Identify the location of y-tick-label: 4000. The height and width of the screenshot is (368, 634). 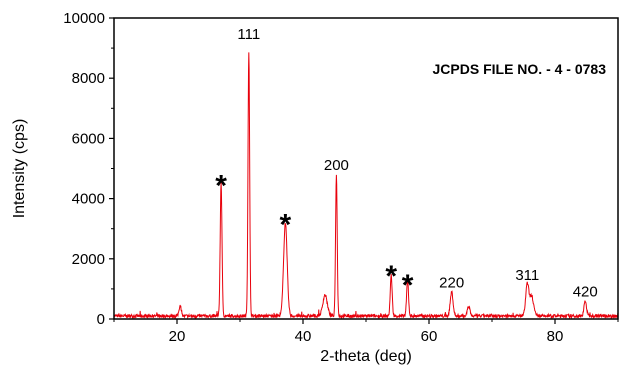
(88, 199).